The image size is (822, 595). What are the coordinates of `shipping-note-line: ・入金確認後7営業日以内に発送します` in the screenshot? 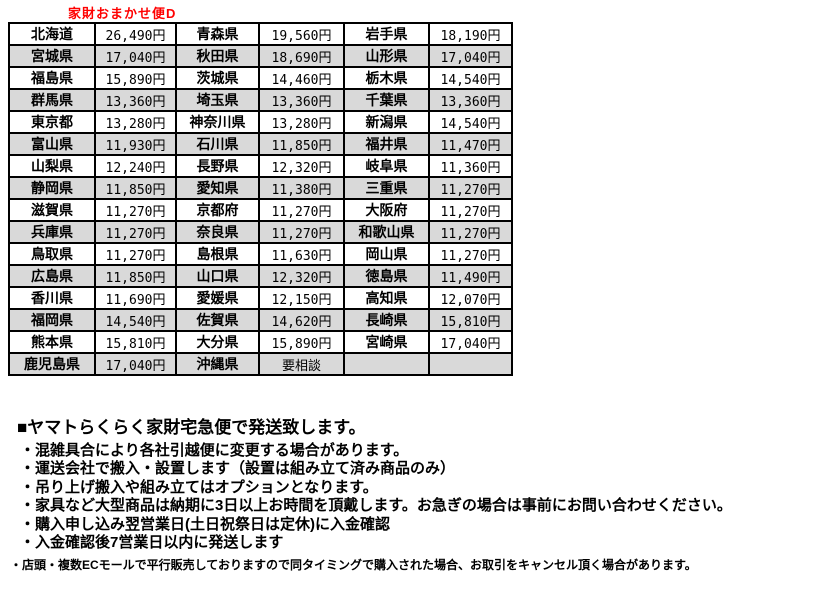 It's located at (152, 543).